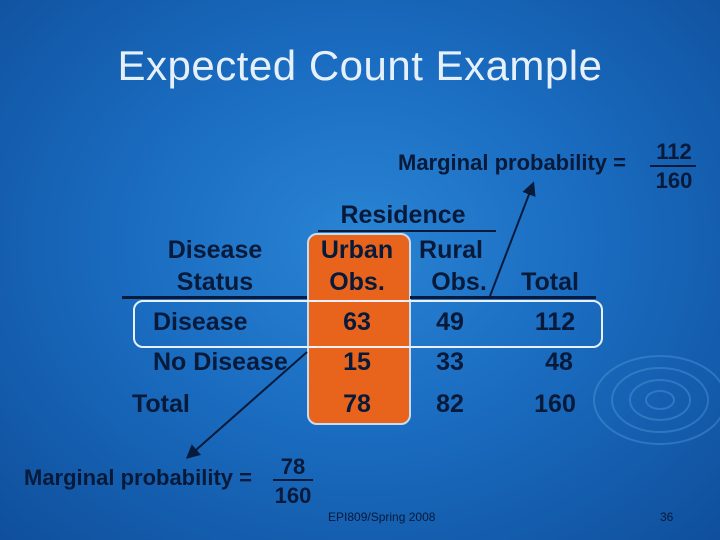 This screenshot has height=540, width=720. I want to click on arrow-to-urban-total, so click(246, 405).